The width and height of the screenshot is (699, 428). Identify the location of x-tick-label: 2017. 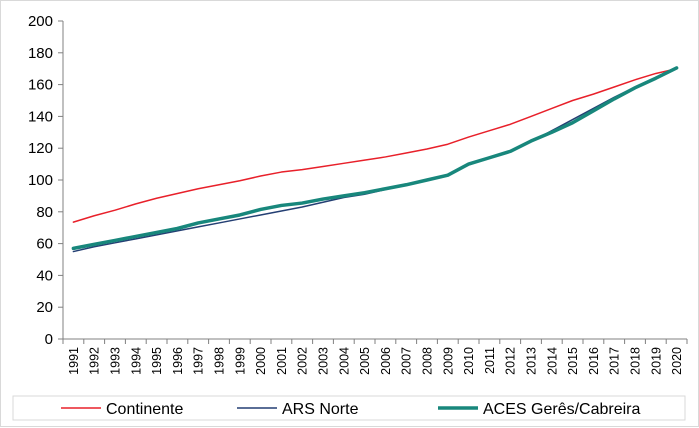
(615, 361).